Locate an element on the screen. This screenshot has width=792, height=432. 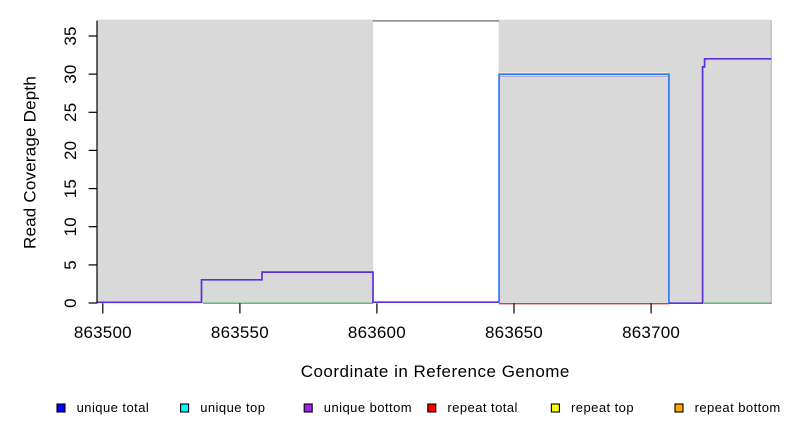
svg-text: repeat top is located at coordinates (602, 407).